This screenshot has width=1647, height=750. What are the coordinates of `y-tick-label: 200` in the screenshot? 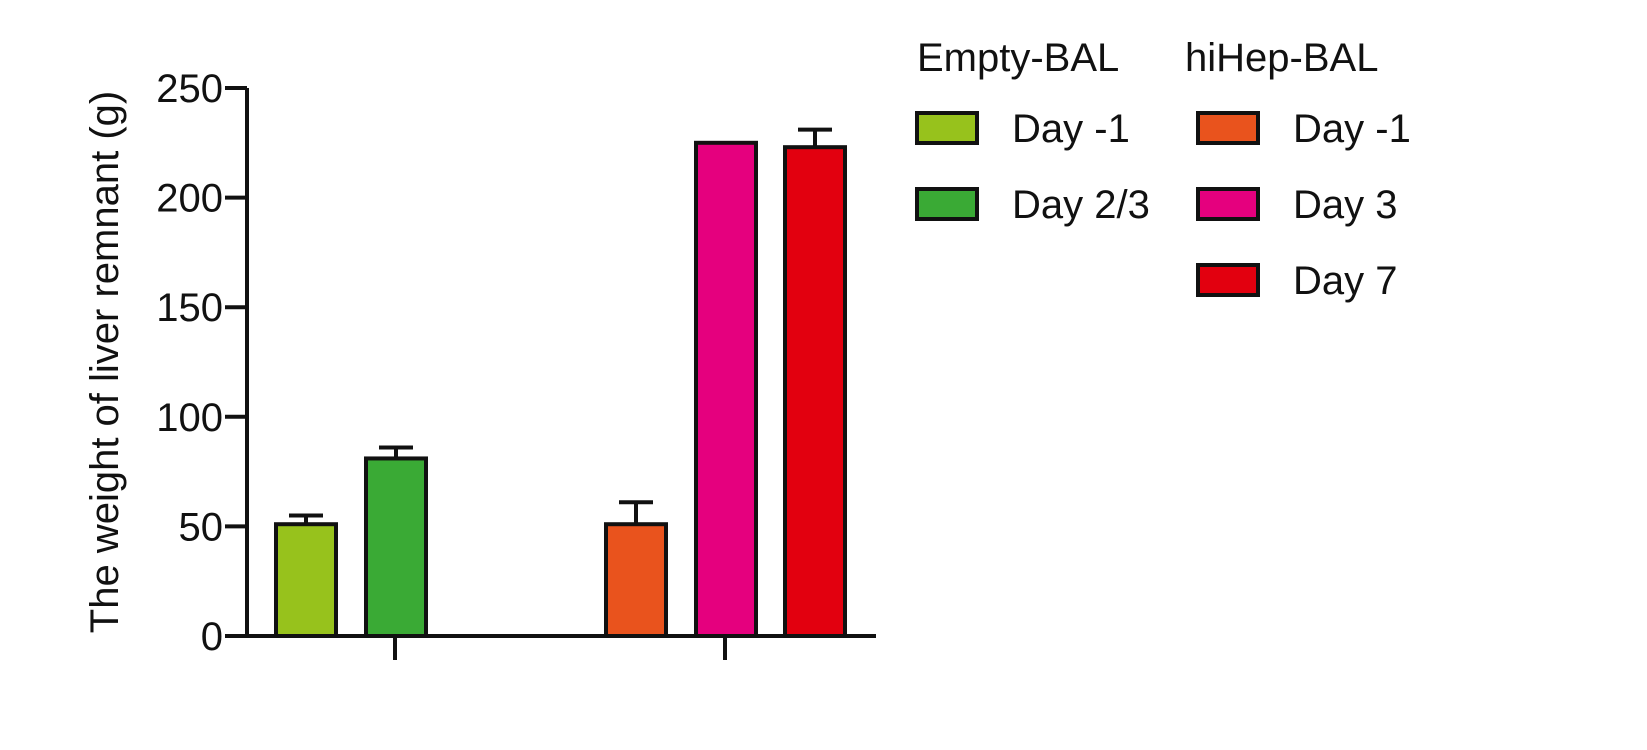 It's located at (189, 199).